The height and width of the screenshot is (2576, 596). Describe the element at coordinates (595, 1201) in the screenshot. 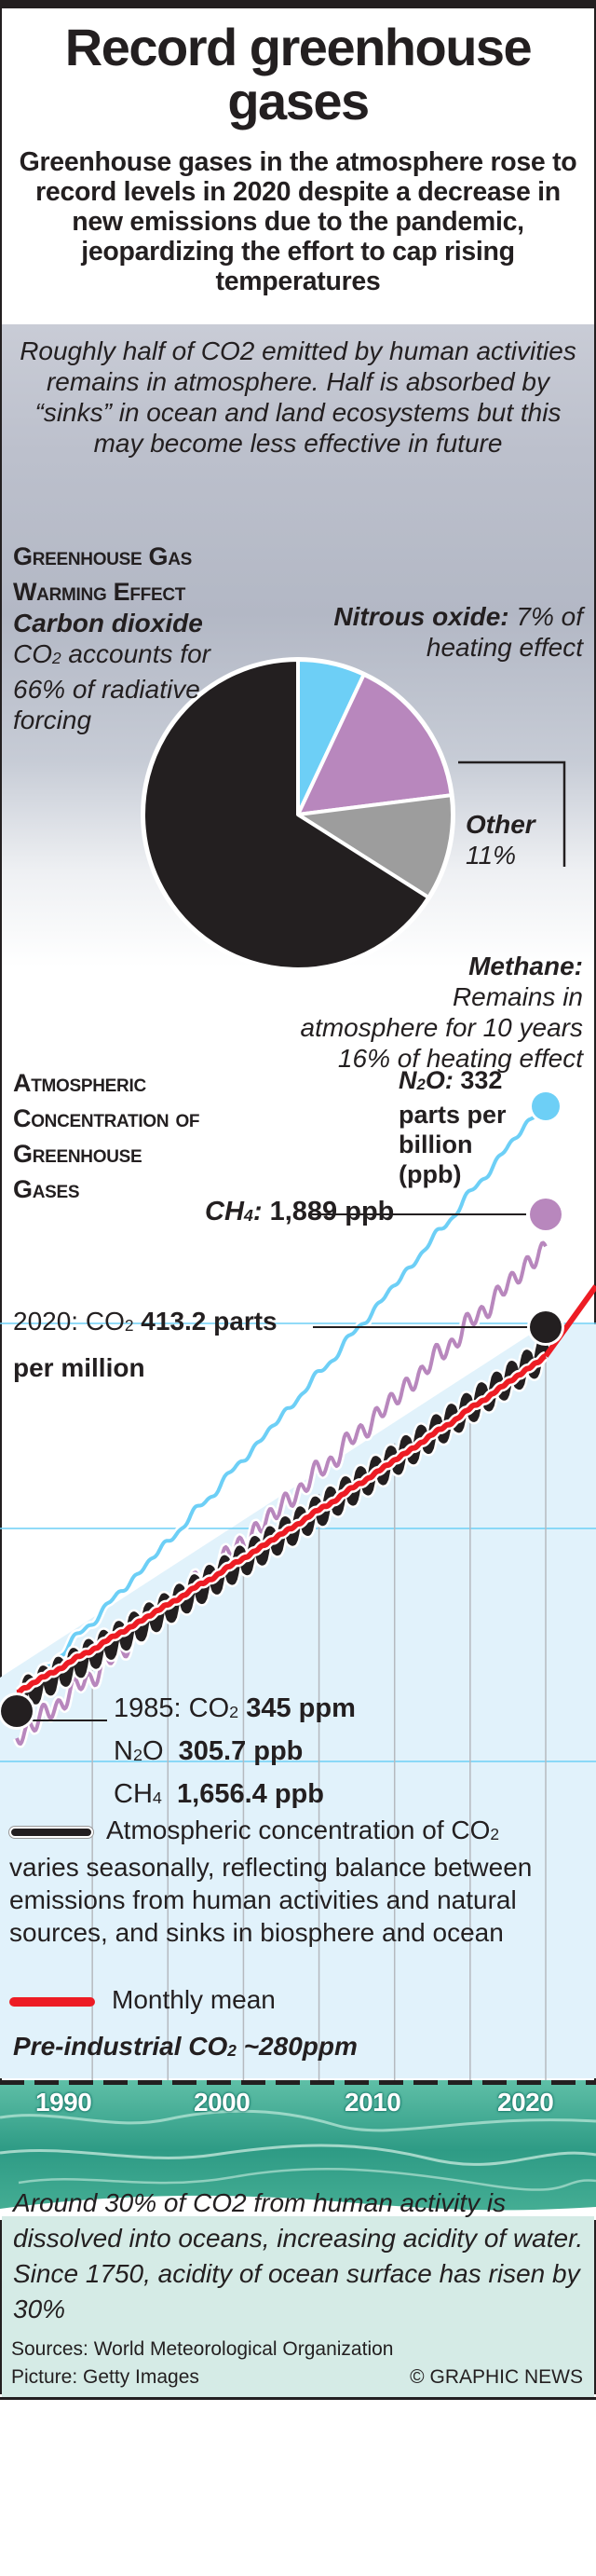

I see `right-border` at that location.